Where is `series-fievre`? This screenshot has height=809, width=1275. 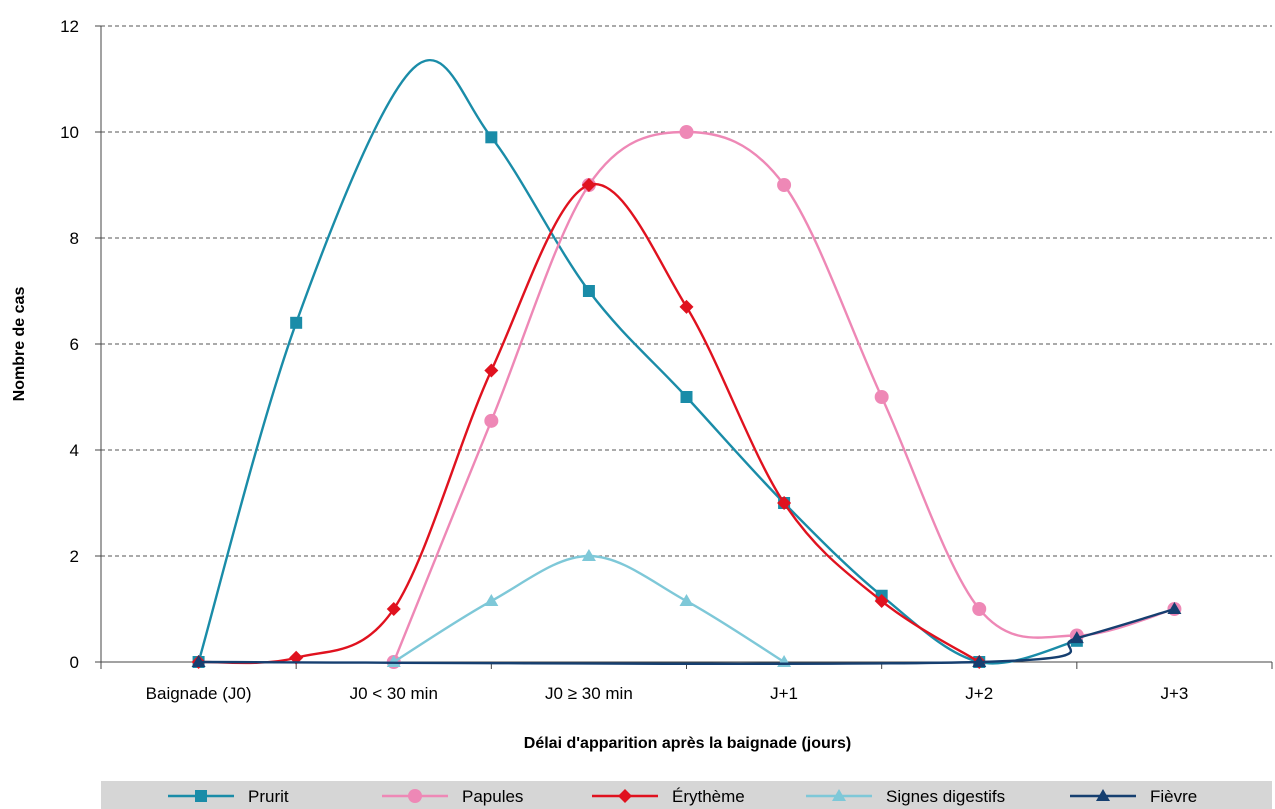
series-fievre is located at coordinates (686, 634).